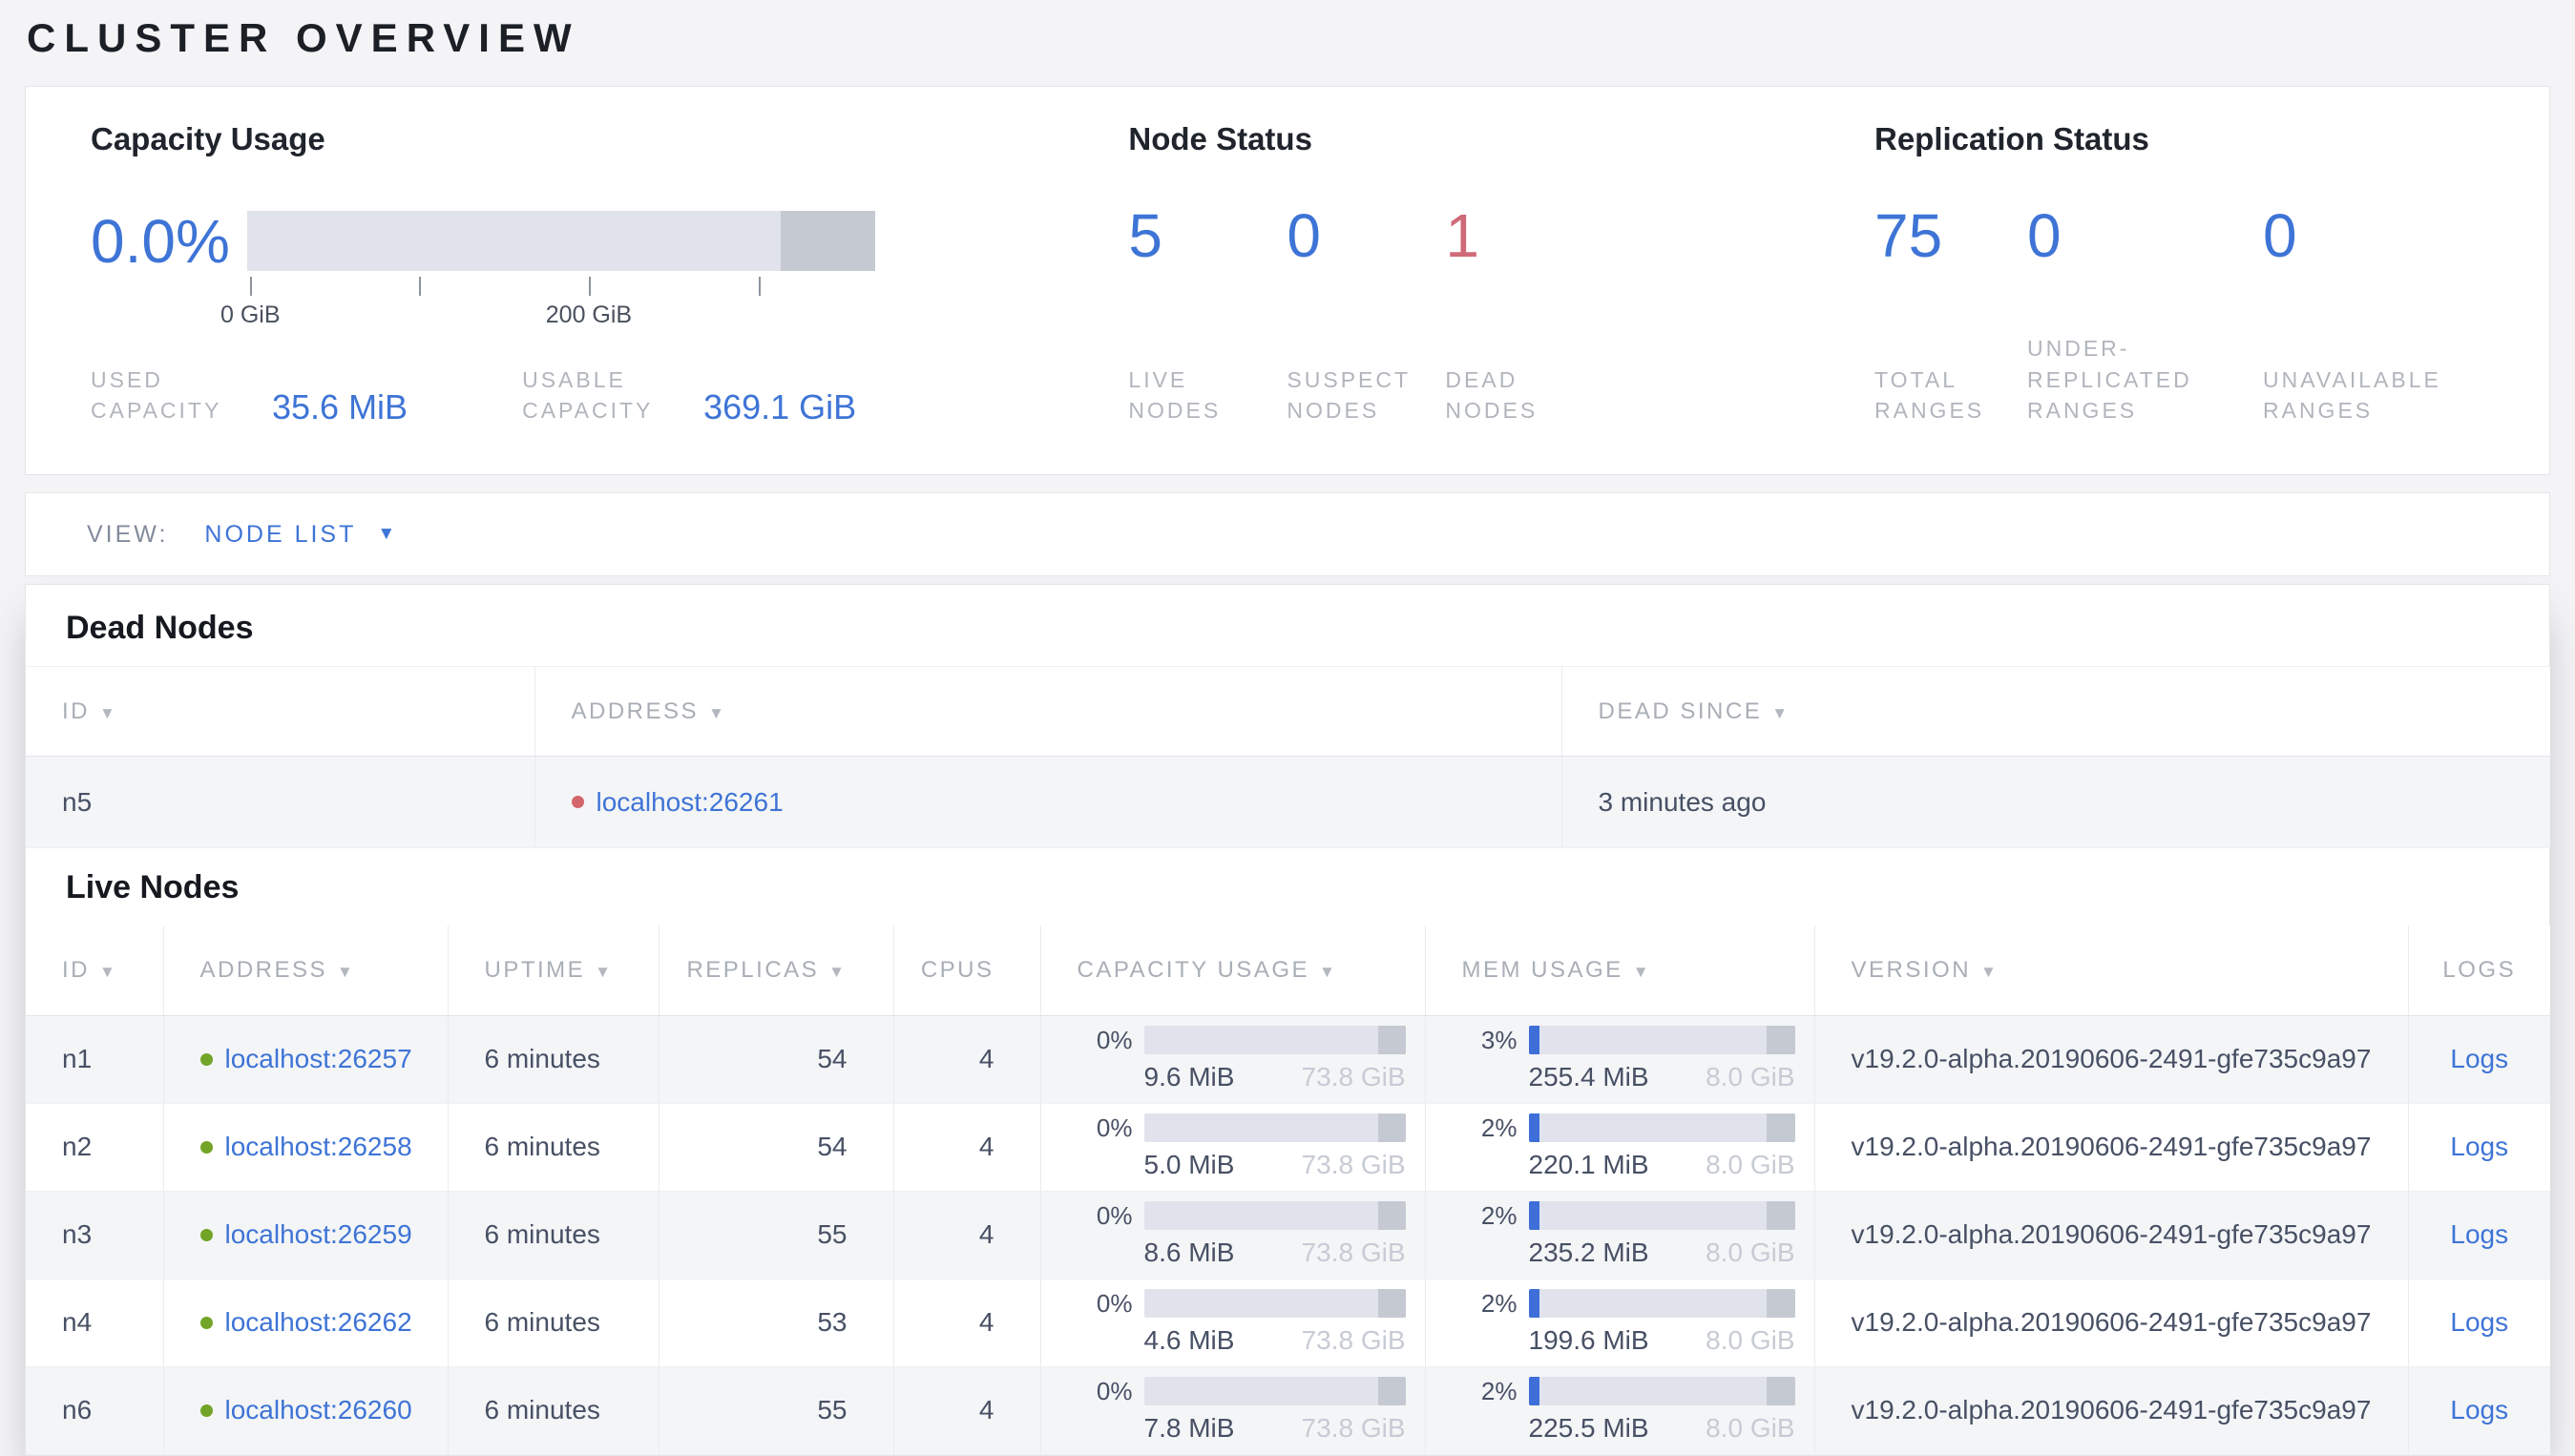 The image size is (2575, 1456). Describe the element at coordinates (780, 407) in the screenshot. I see `usable-capacity-value: 369.1 GiB` at that location.